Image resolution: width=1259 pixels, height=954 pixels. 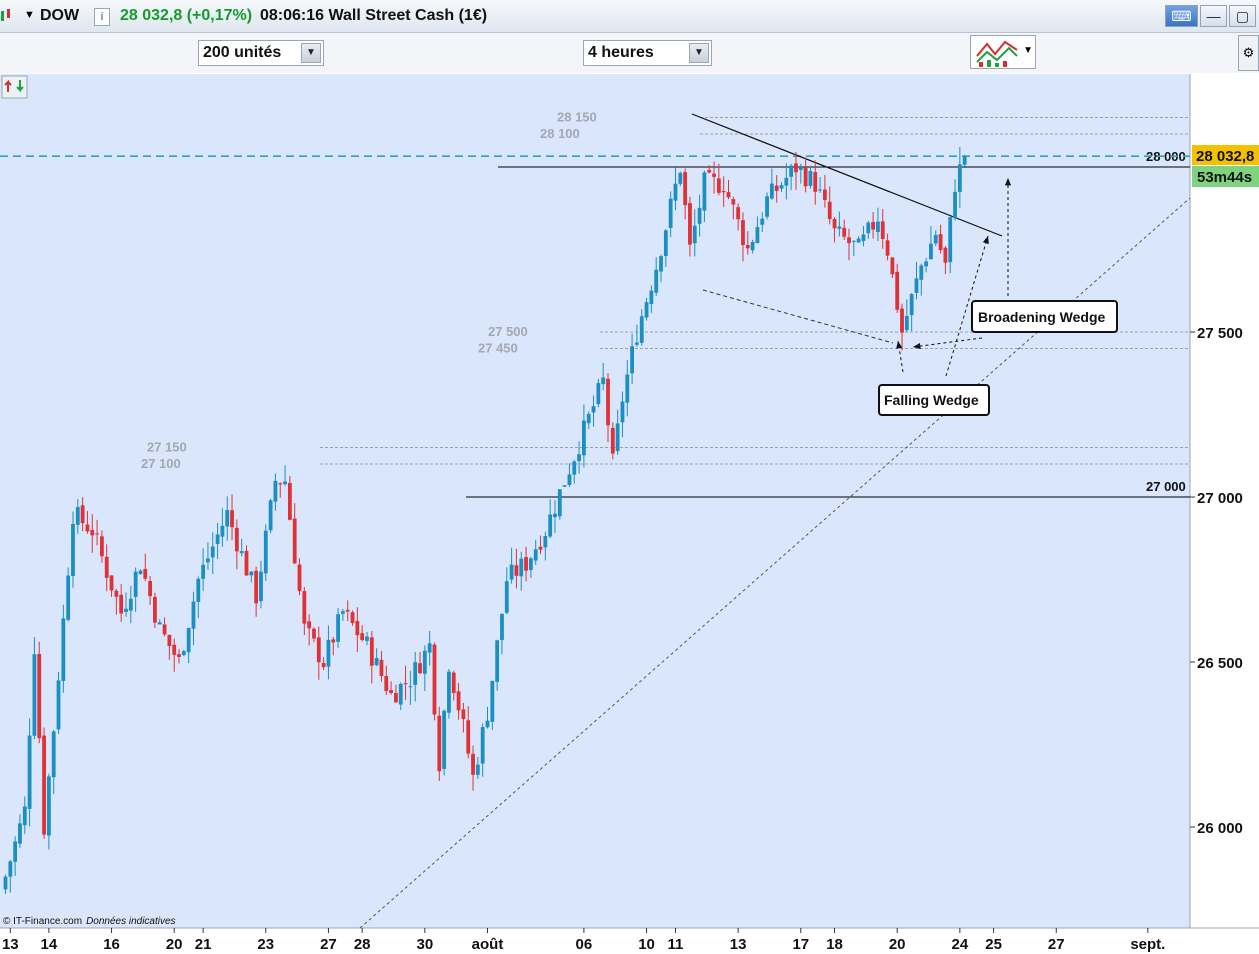 What do you see at coordinates (798, 316) in the screenshot?
I see `wedge-lower-line` at bounding box center [798, 316].